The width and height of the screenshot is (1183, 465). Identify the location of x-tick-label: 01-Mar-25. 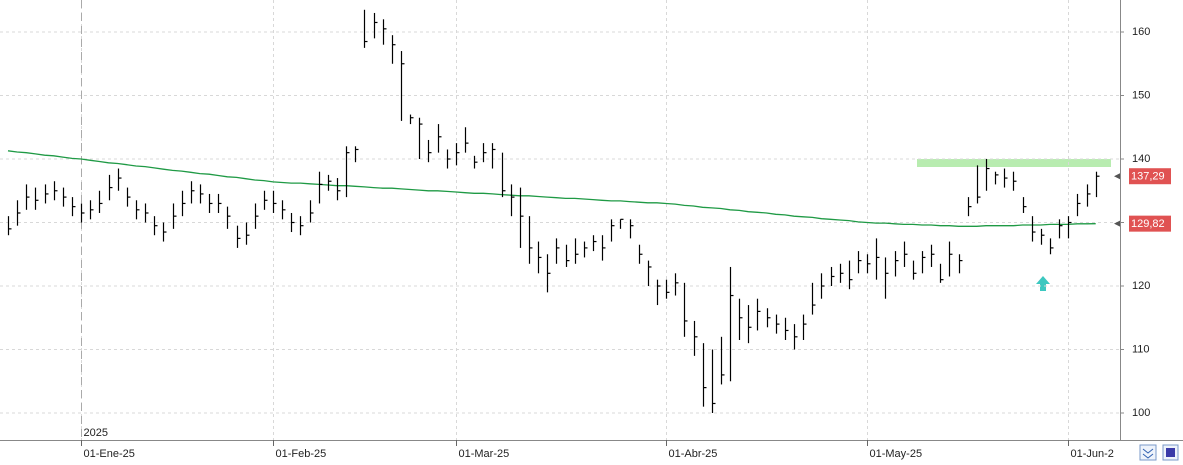
(484, 454).